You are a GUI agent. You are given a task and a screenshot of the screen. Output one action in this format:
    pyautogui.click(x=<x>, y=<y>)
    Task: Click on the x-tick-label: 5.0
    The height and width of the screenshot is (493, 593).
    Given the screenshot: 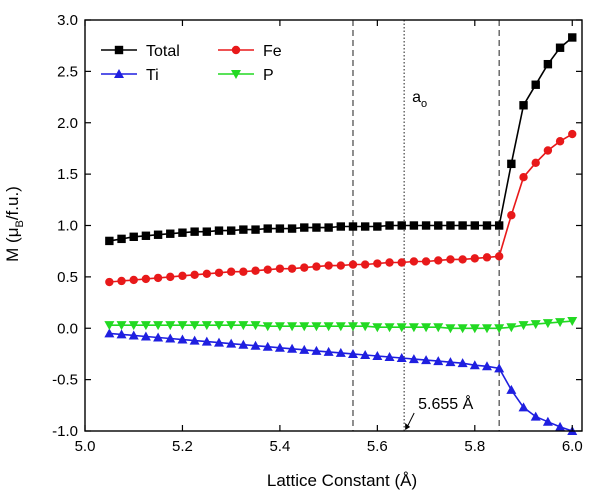 What is the action you would take?
    pyautogui.click(x=85, y=446)
    